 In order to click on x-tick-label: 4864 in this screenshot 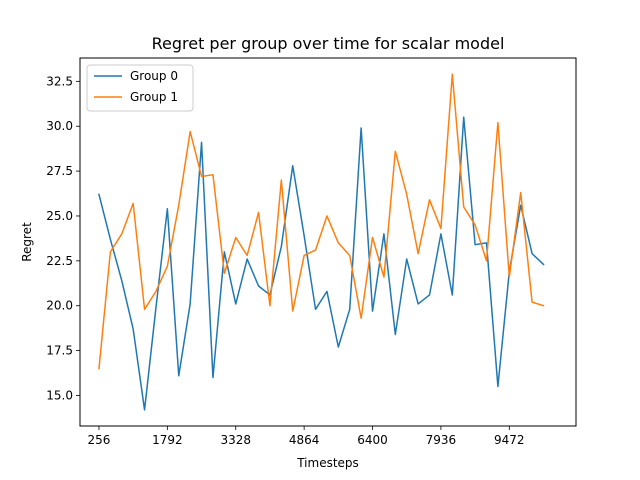, I will do `click(304, 440)`.